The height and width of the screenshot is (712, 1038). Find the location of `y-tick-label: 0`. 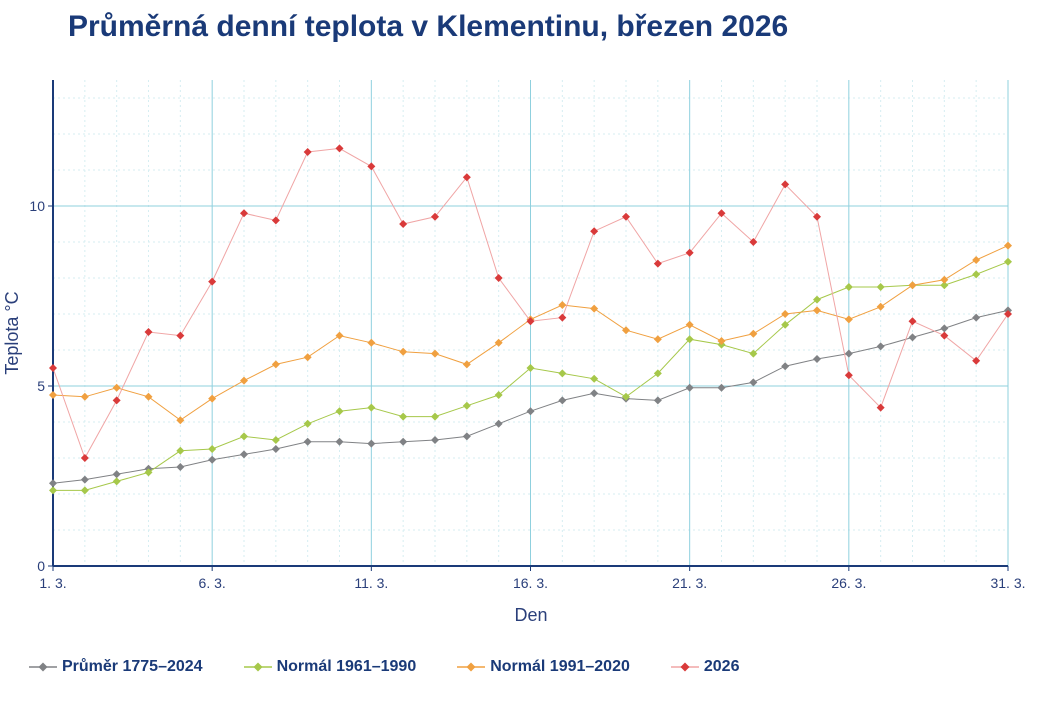

y-tick-label: 0 is located at coordinates (41, 566).